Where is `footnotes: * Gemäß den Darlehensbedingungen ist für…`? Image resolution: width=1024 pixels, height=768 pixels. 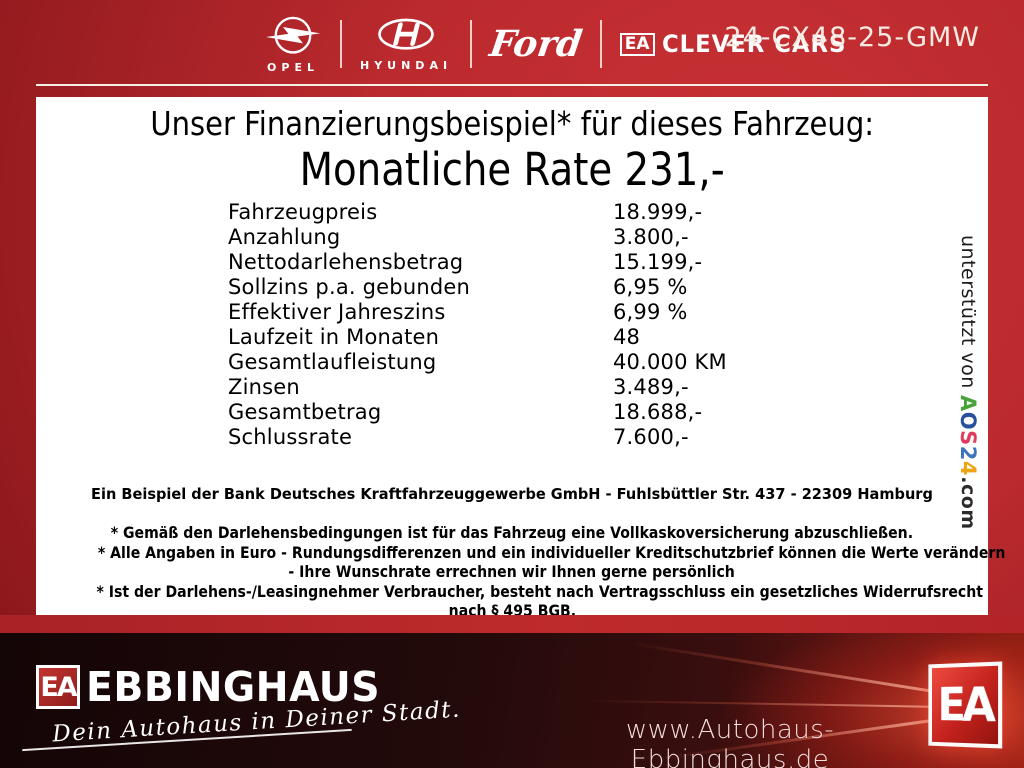
footnotes: * Gemäß den Darlehensbedingungen ist für… is located at coordinates (521, 572).